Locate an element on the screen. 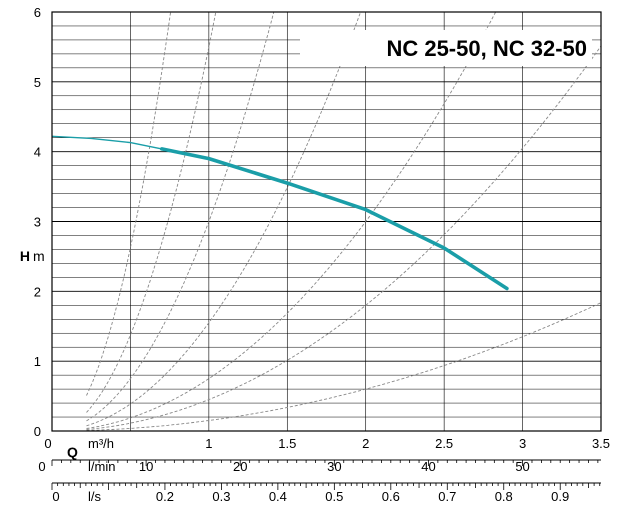 The image size is (624, 508). pump-curve-extension is located at coordinates (106, 142).